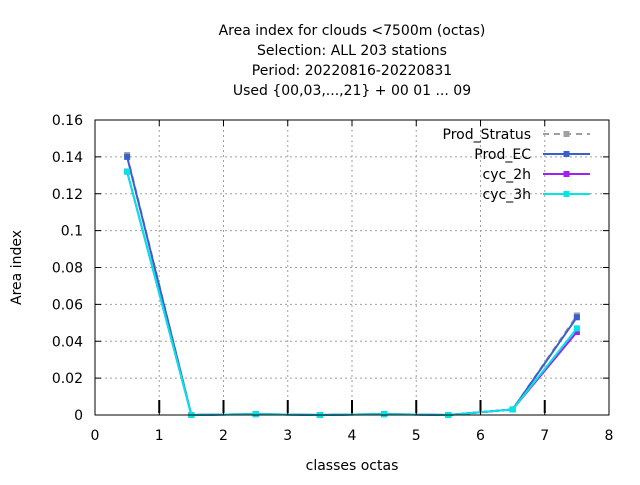 The height and width of the screenshot is (485, 640). I want to click on x-tick-label: 4, so click(352, 436).